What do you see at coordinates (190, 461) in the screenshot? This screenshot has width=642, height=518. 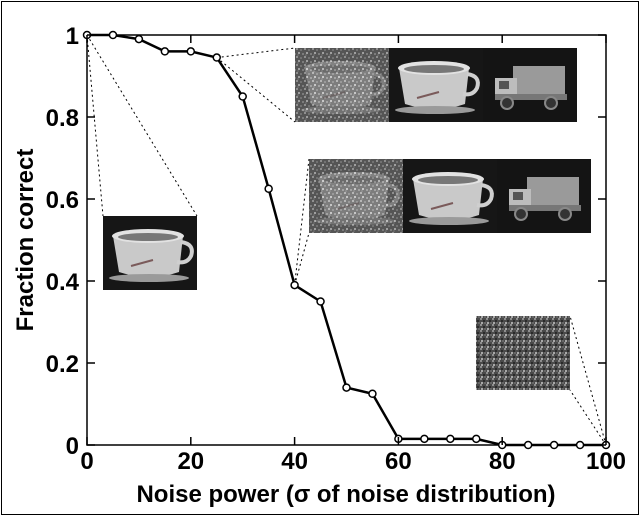 I see `x-tick-label: 20` at bounding box center [190, 461].